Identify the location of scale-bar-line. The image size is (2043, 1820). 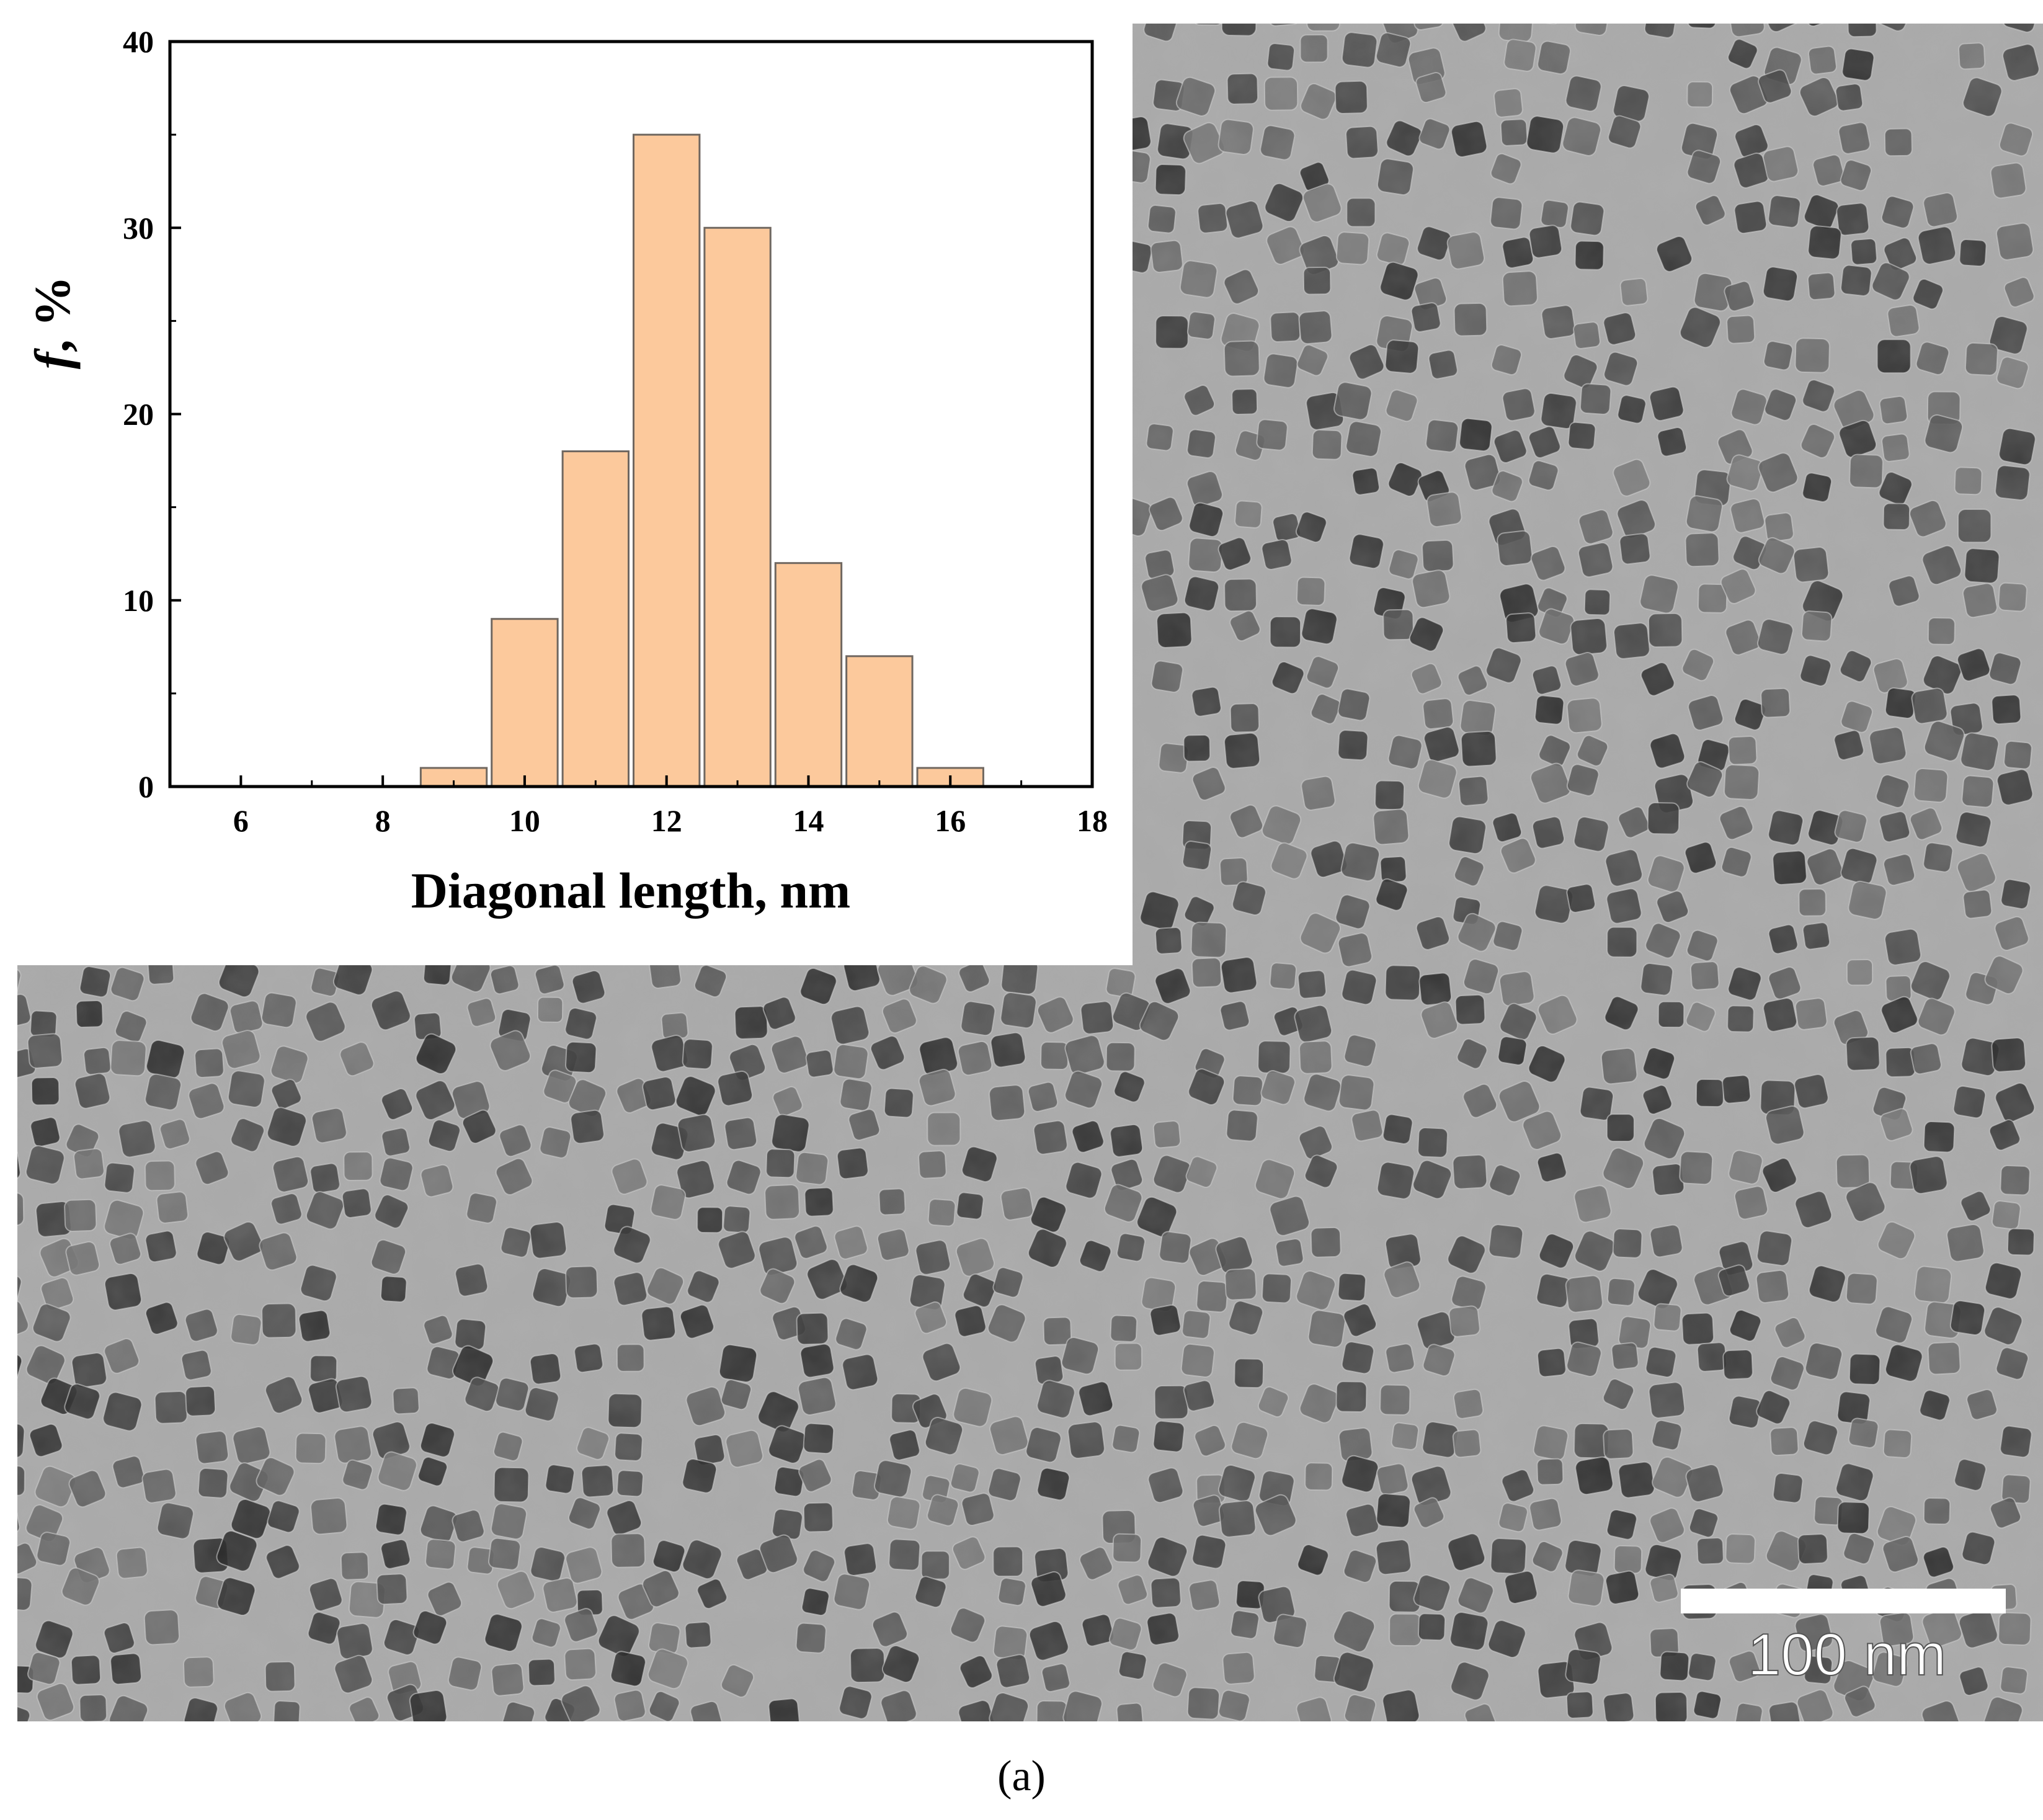
(1844, 1601).